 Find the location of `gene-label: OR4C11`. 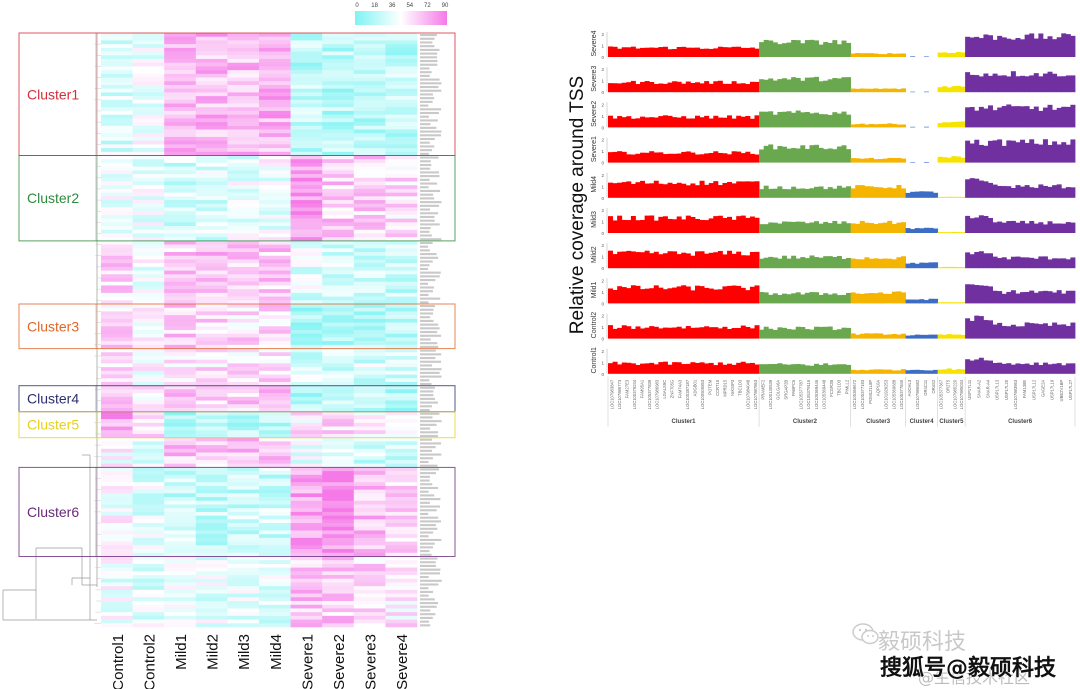

gene-label: OR4C11 is located at coordinates (925, 387).